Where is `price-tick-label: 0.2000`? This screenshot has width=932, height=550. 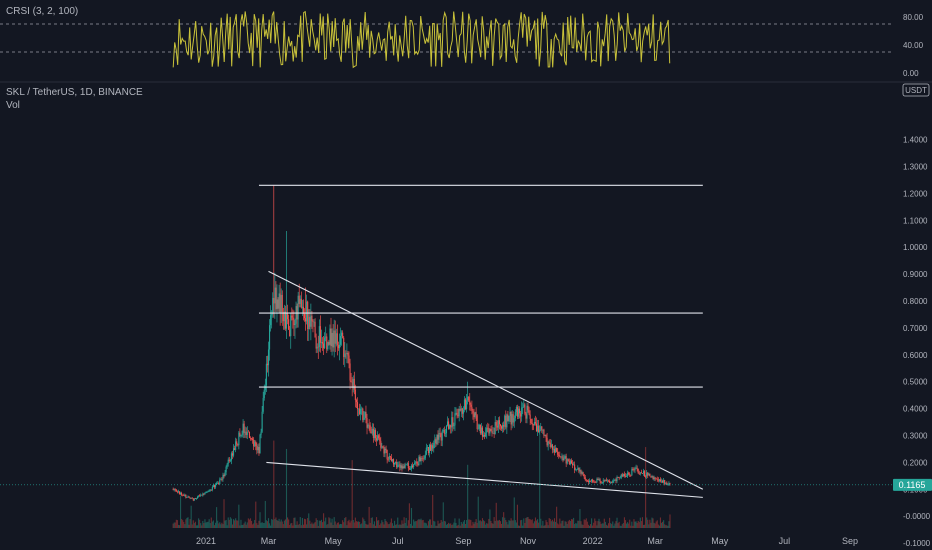 price-tick-label: 0.2000 is located at coordinates (915, 462).